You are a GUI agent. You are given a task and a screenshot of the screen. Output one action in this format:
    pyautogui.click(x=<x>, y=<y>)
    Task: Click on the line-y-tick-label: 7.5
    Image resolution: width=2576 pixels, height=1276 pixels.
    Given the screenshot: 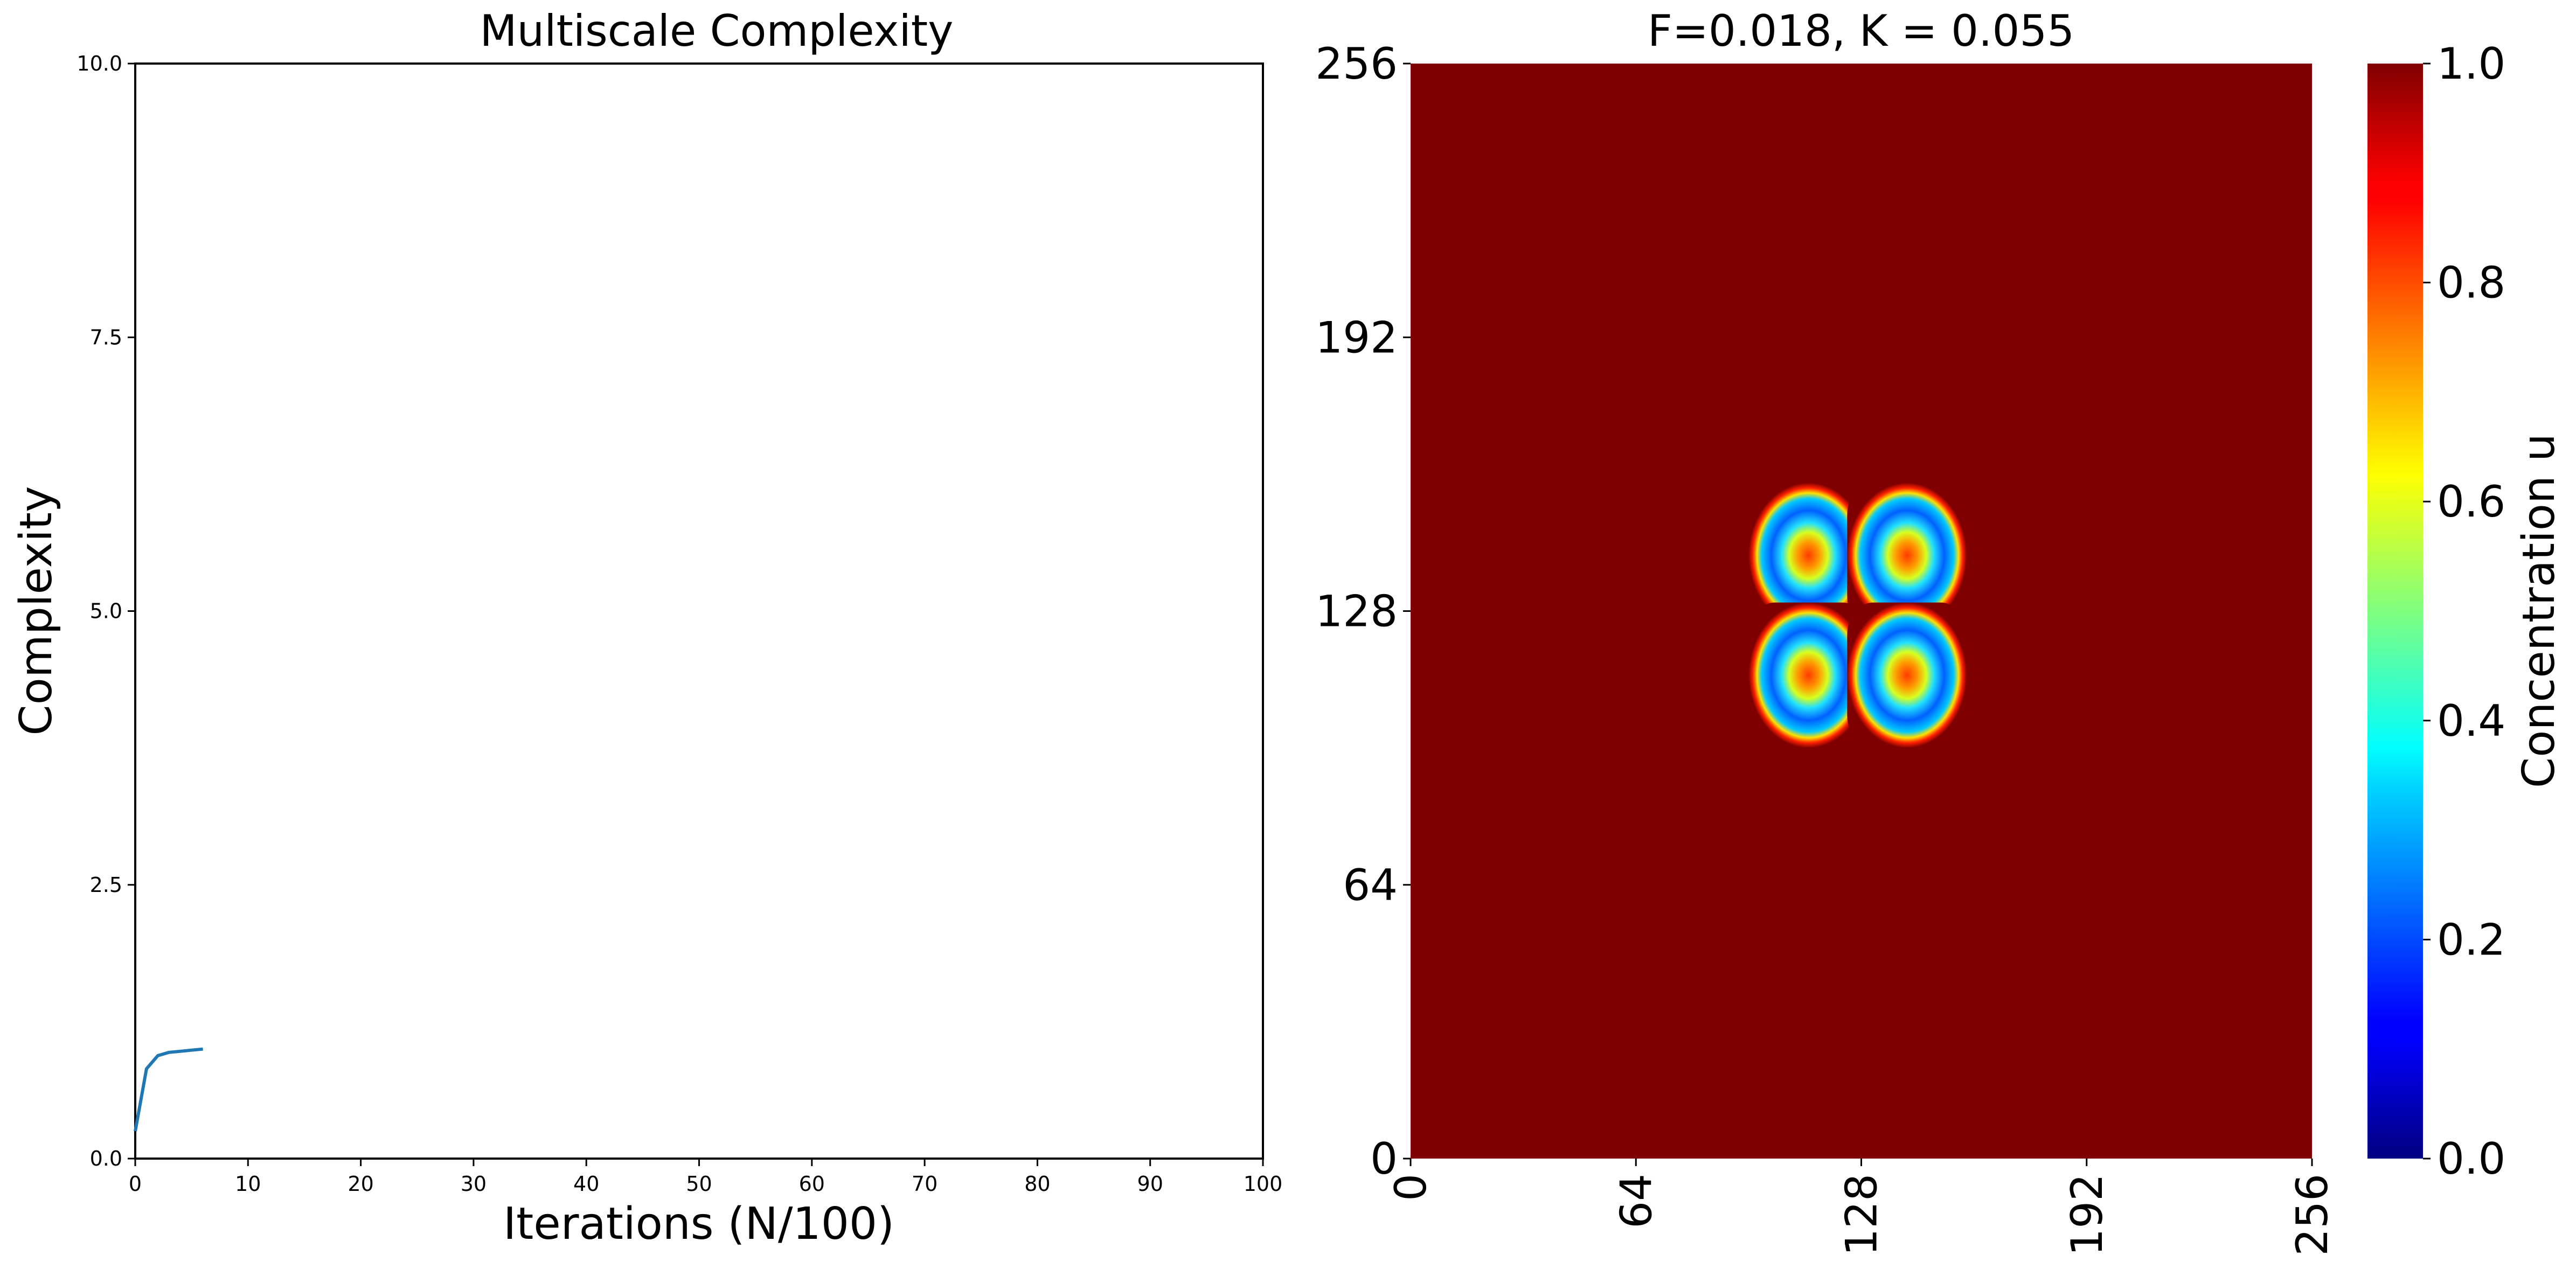 What is the action you would take?
    pyautogui.click(x=106, y=337)
    